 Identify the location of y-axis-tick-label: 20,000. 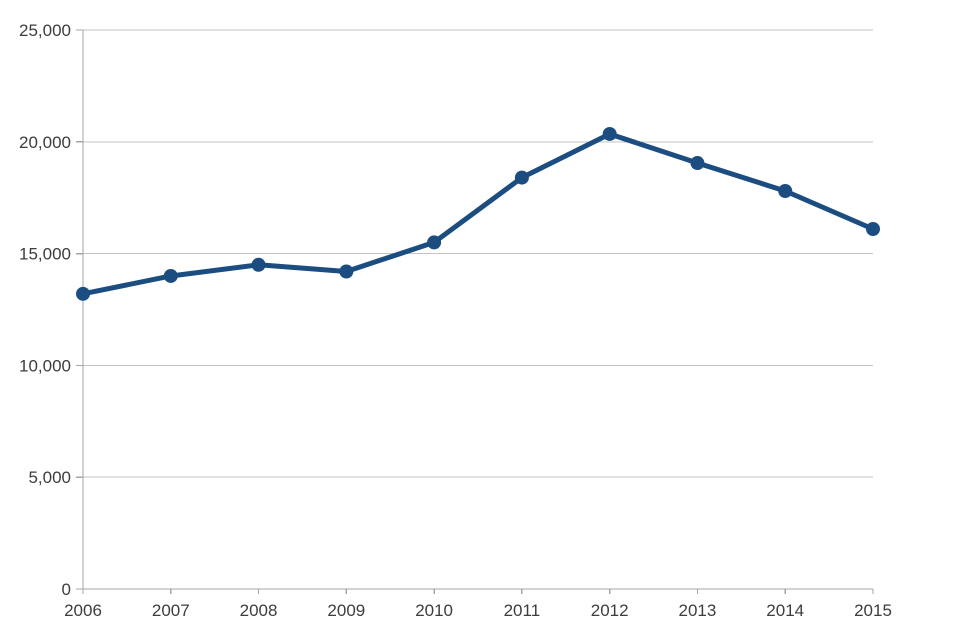
(45, 142).